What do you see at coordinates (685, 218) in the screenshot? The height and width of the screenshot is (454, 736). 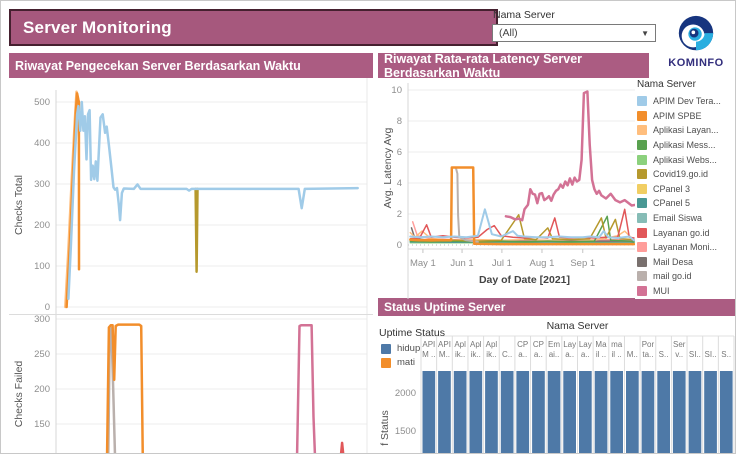 I see `legend-item-8: Email Siswa` at bounding box center [685, 218].